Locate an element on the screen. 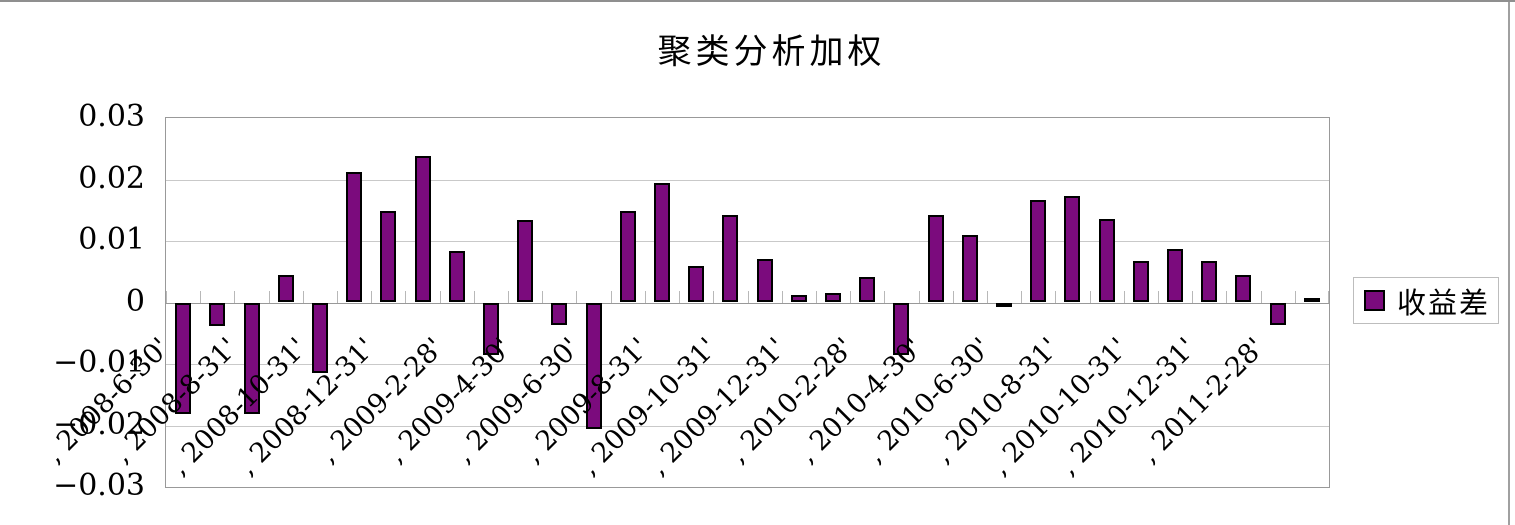 This screenshot has width=1515, height=525. y-axis-label: −0.01 is located at coordinates (99, 362).